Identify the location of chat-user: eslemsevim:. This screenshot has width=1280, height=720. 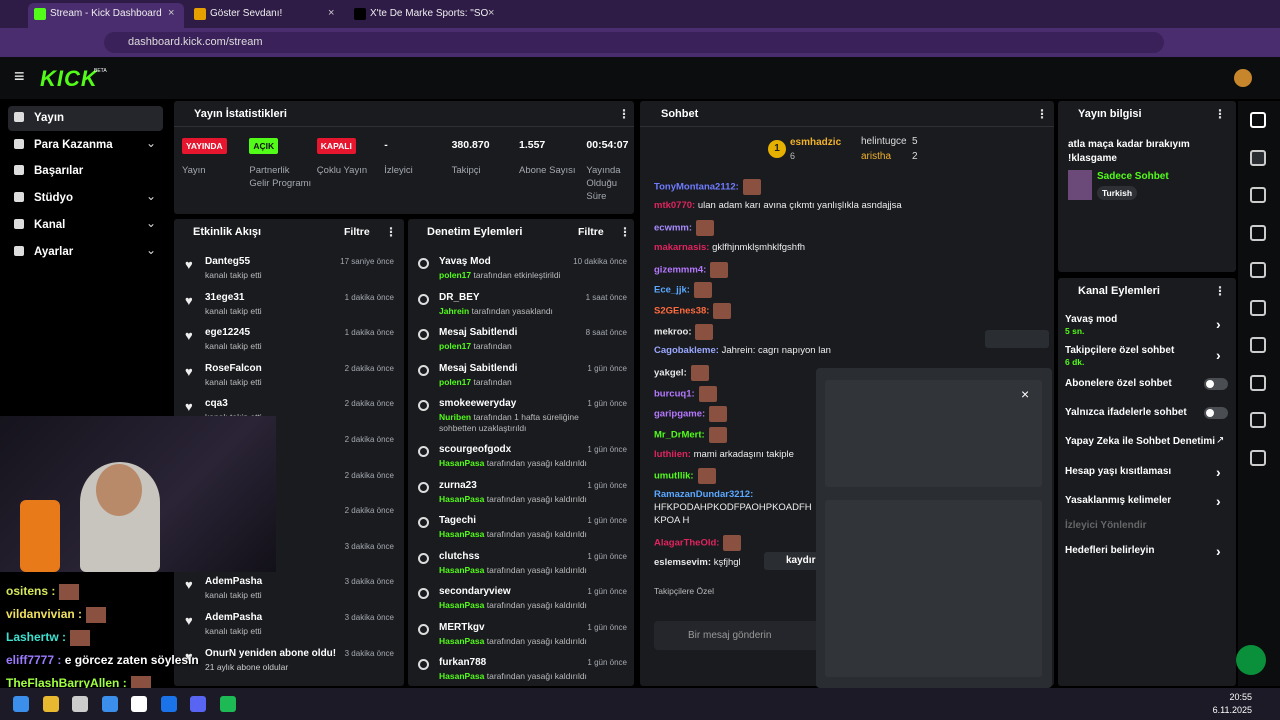
(683, 562).